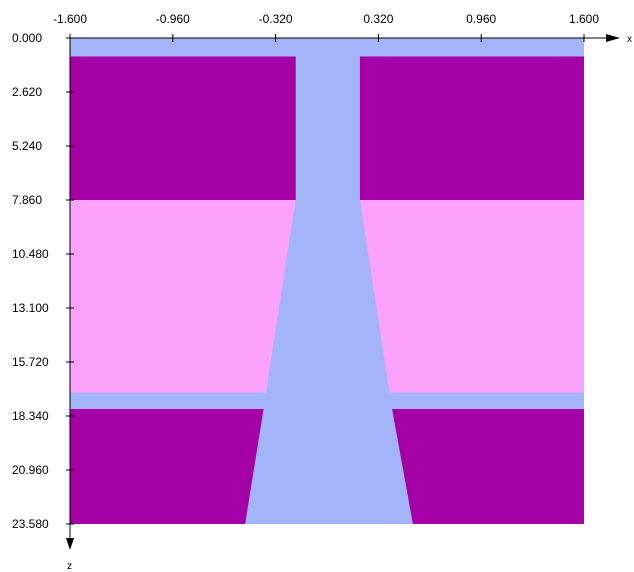 This screenshot has width=634, height=572. I want to click on bottom-left-dark-layer, so click(167, 466).